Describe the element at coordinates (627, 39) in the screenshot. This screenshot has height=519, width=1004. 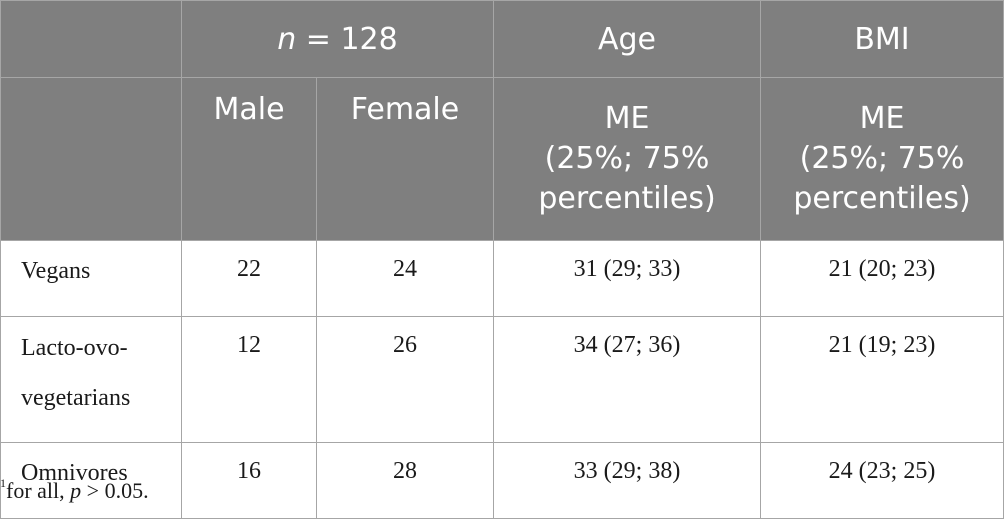
I see `header-age: Age` at that location.